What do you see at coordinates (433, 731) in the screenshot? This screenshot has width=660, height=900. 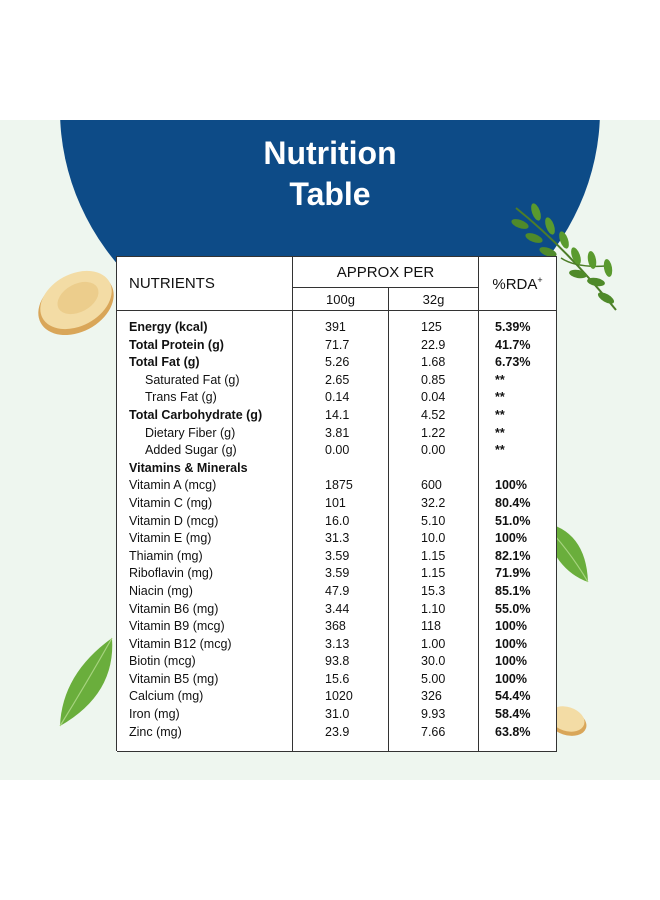 I see `value-per-32g: 7.66` at bounding box center [433, 731].